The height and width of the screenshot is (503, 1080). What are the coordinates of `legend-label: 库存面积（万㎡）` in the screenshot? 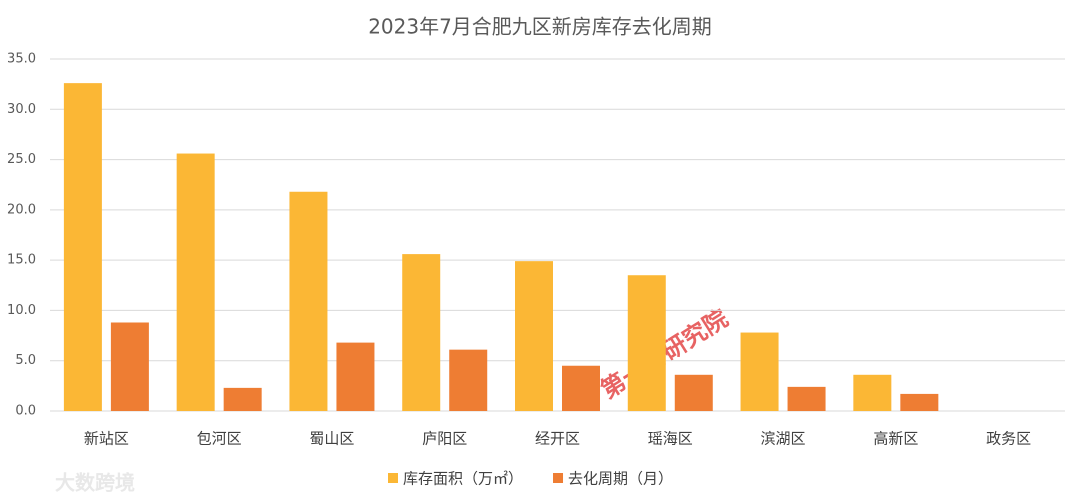 It's located at (463, 479).